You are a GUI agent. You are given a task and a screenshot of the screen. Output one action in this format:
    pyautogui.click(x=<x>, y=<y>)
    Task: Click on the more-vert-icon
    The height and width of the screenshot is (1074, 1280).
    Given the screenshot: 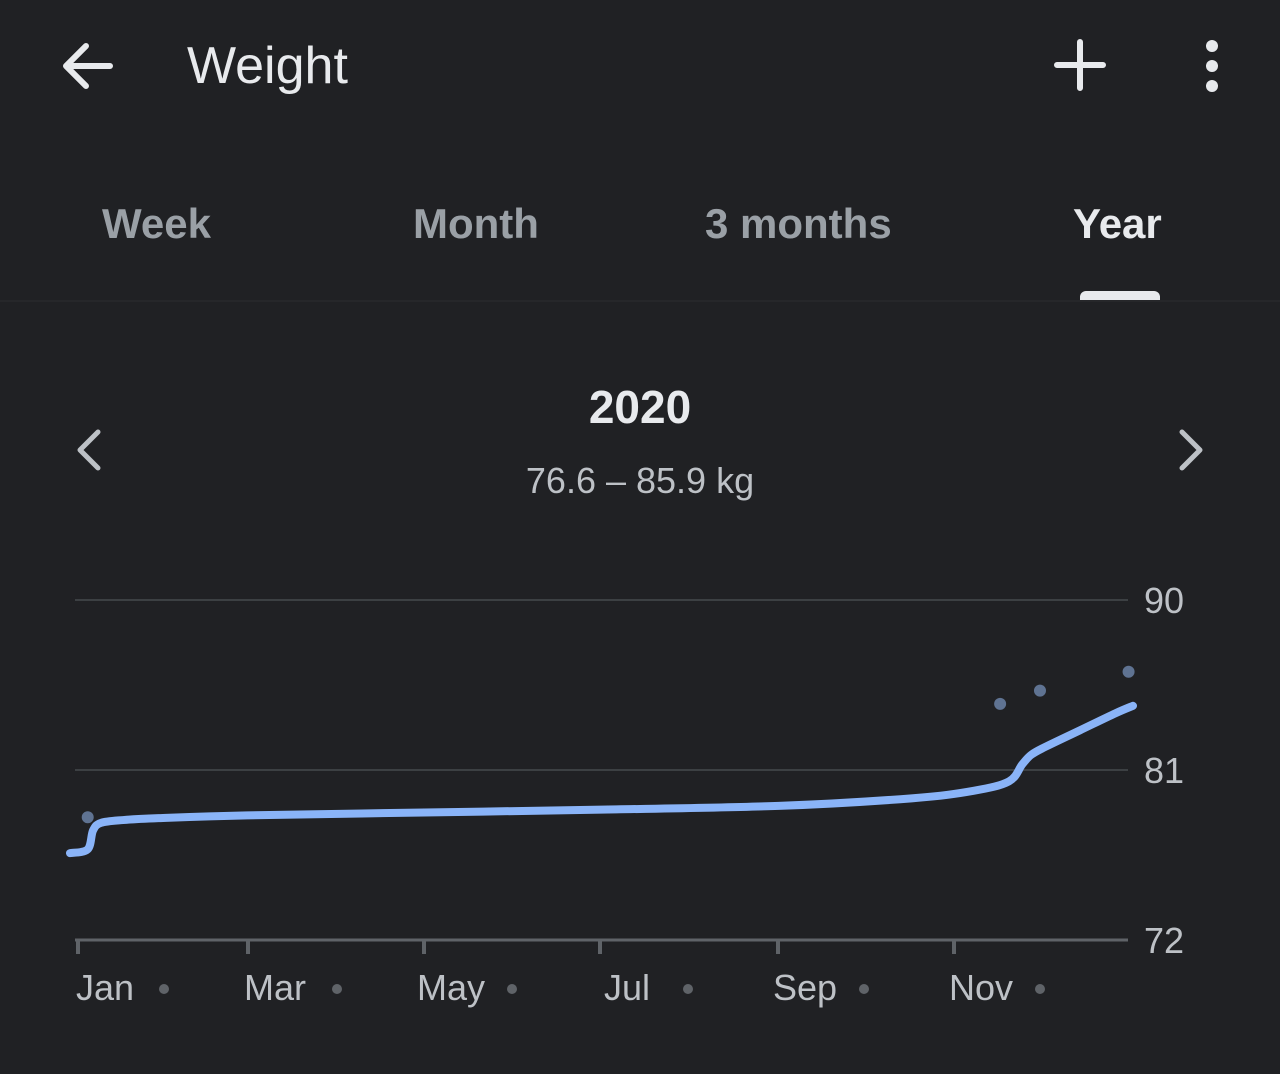 What is the action you would take?
    pyautogui.click(x=1212, y=66)
    